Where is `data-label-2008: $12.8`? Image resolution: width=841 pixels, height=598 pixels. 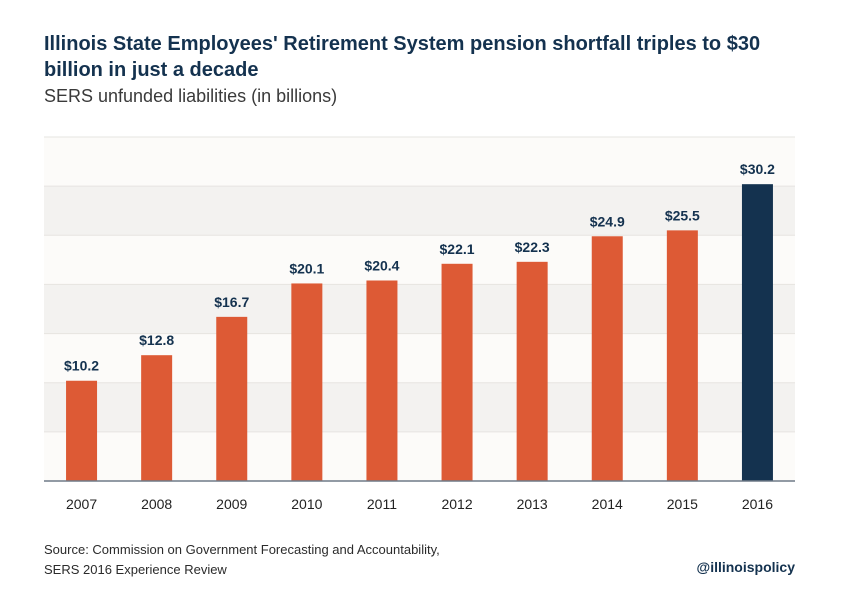 data-label-2008: $12.8 is located at coordinates (156, 340).